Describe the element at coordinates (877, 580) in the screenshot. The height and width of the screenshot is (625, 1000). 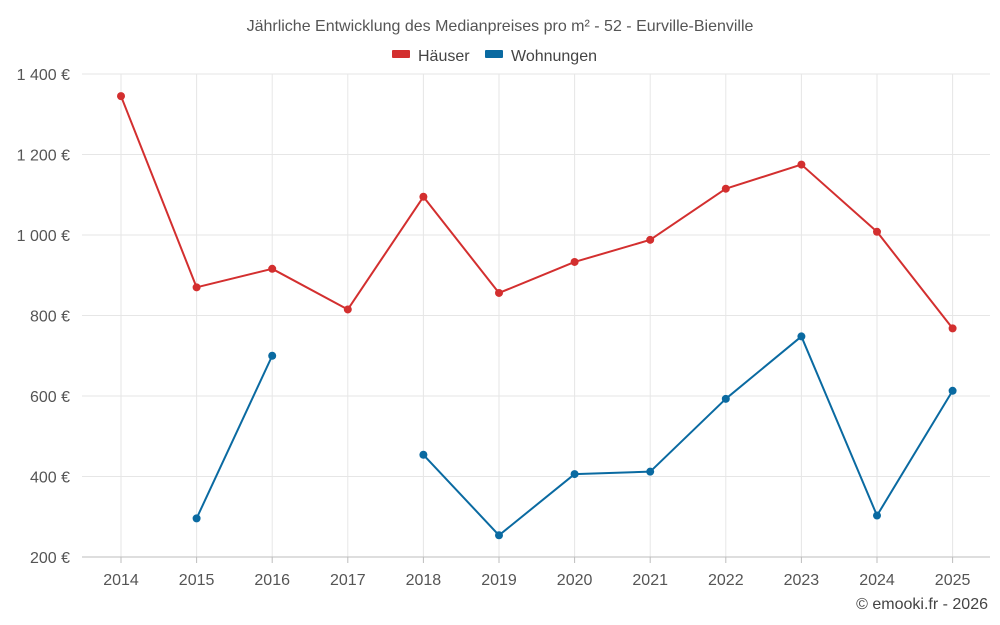
I see `x-tick-label: 2024` at that location.